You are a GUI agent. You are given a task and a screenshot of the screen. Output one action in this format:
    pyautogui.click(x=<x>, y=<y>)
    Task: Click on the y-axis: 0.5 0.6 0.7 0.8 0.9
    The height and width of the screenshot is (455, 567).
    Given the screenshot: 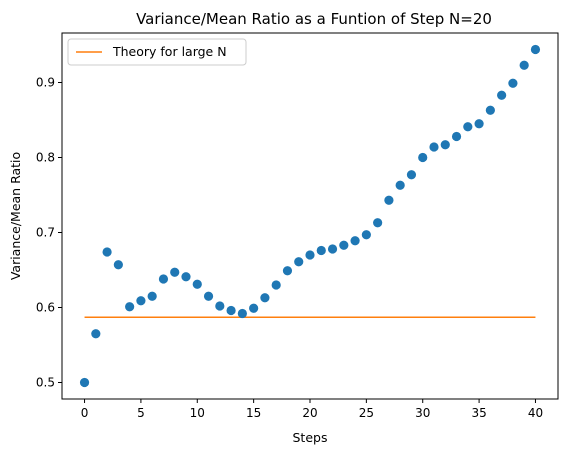 What is the action you would take?
    pyautogui.click(x=49, y=233)
    